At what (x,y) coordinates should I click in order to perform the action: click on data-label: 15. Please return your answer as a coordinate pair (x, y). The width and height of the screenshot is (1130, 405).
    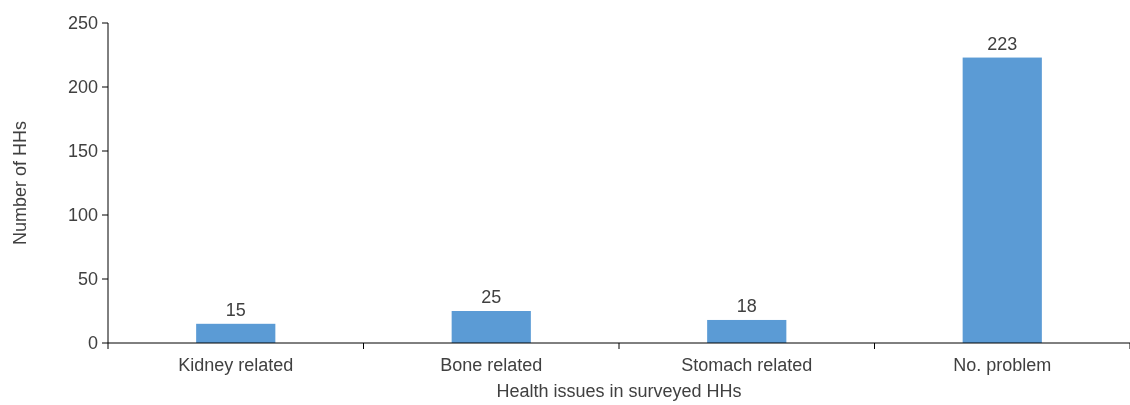
    Looking at the image, I should click on (235, 309).